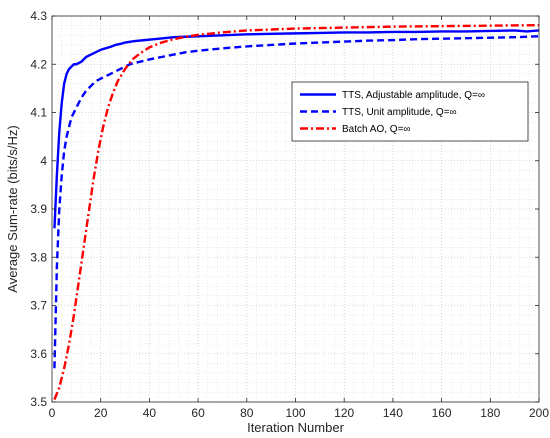 This screenshot has width=550, height=438. I want to click on y-tick-label: 3.7, so click(38, 306).